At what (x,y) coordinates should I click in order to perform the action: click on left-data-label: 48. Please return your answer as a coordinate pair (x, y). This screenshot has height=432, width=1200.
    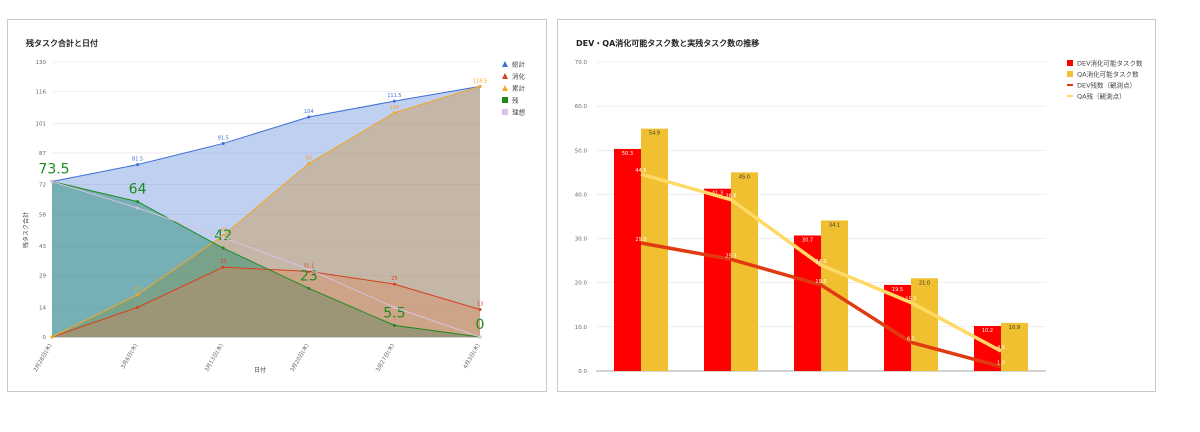
    Looking at the image, I should click on (223, 230).